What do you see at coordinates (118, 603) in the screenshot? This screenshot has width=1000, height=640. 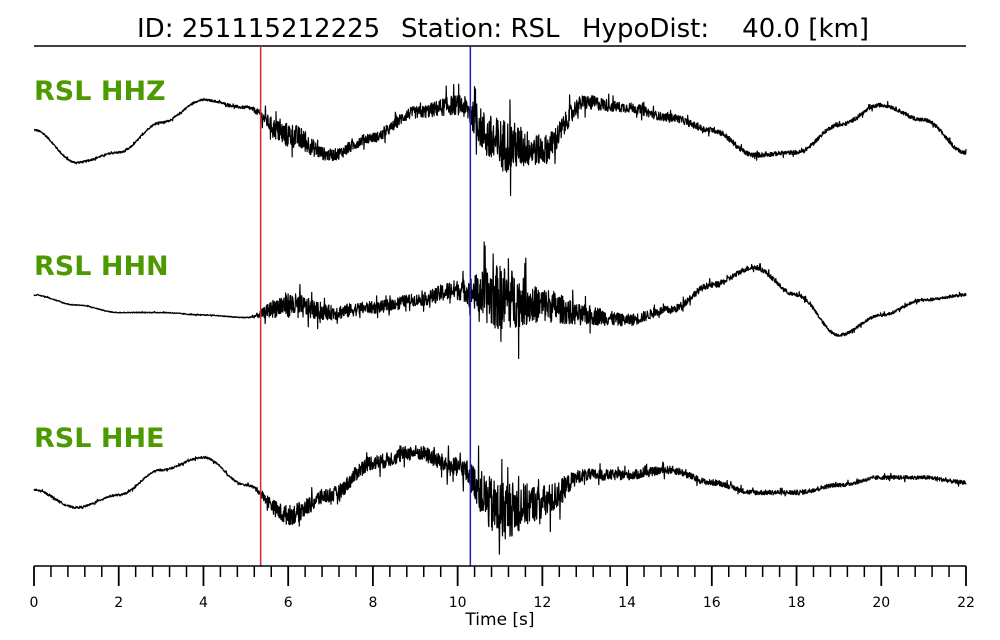 I see `tick-label: 2` at bounding box center [118, 603].